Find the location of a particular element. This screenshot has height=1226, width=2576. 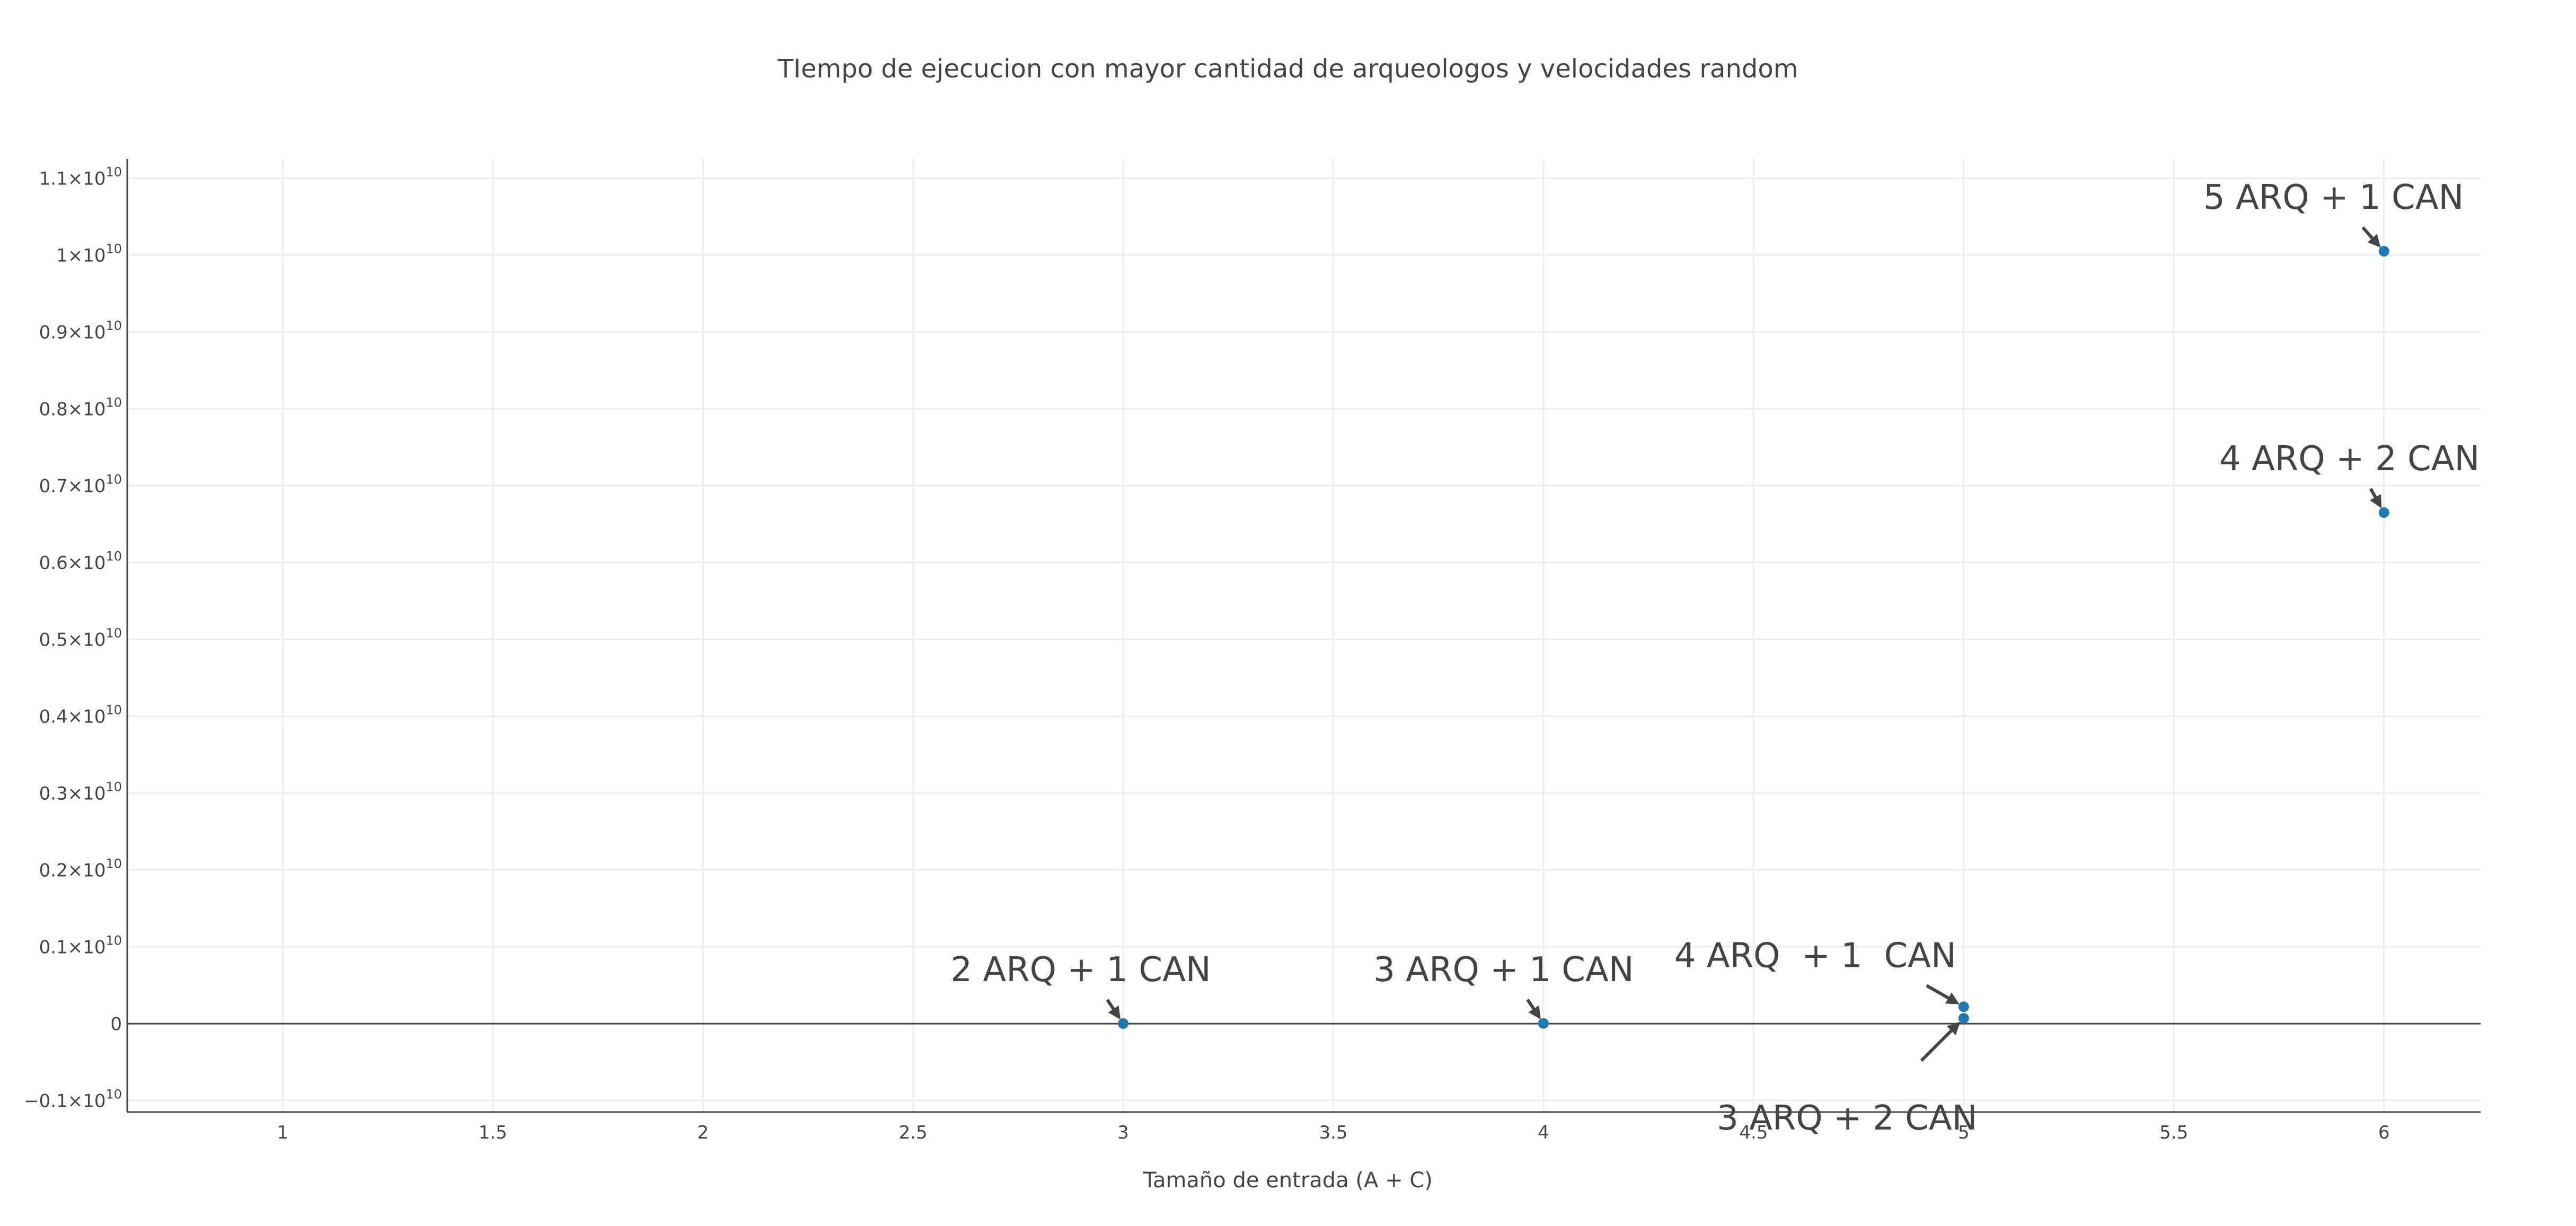

annotation-label: 3 ARQ + 2 CAN is located at coordinates (1847, 1118).